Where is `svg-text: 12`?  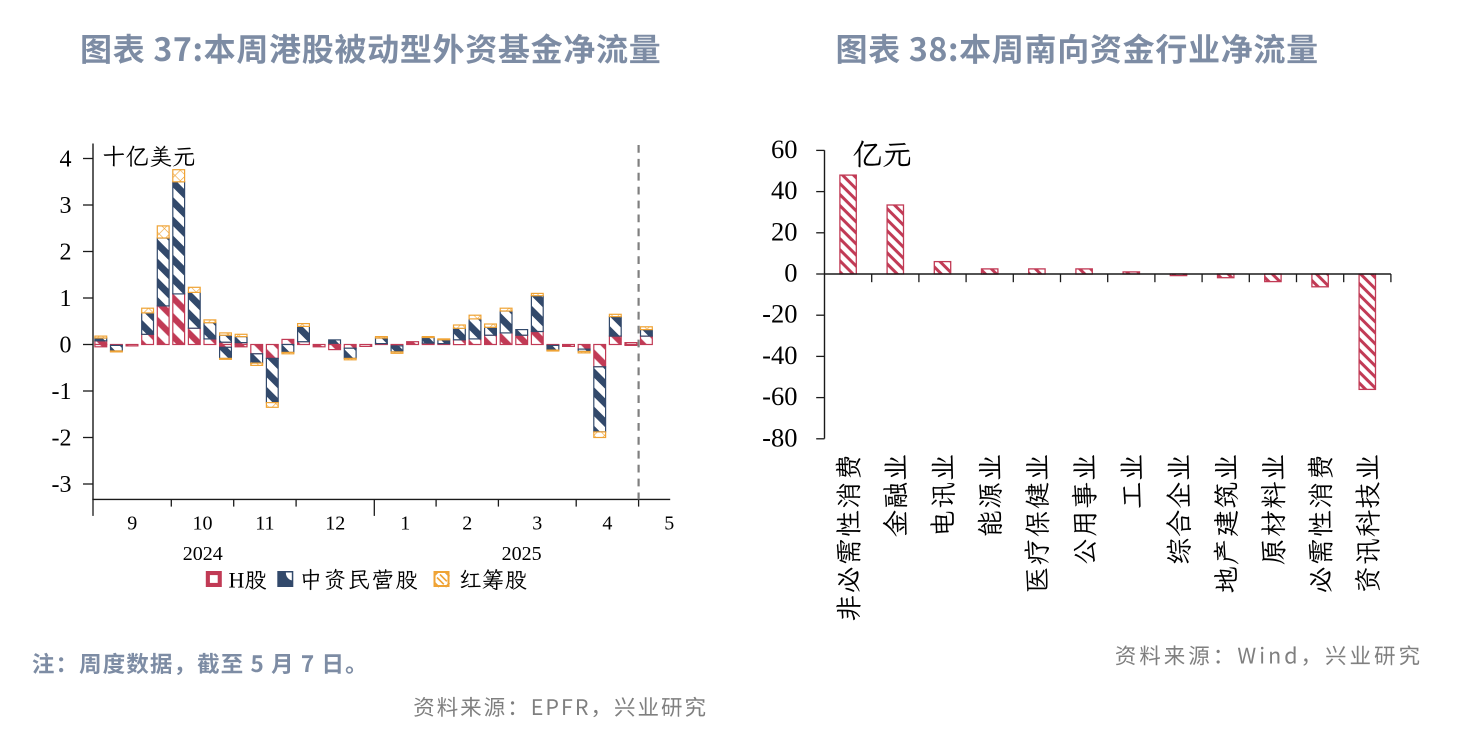
svg-text: 12 is located at coordinates (335, 524).